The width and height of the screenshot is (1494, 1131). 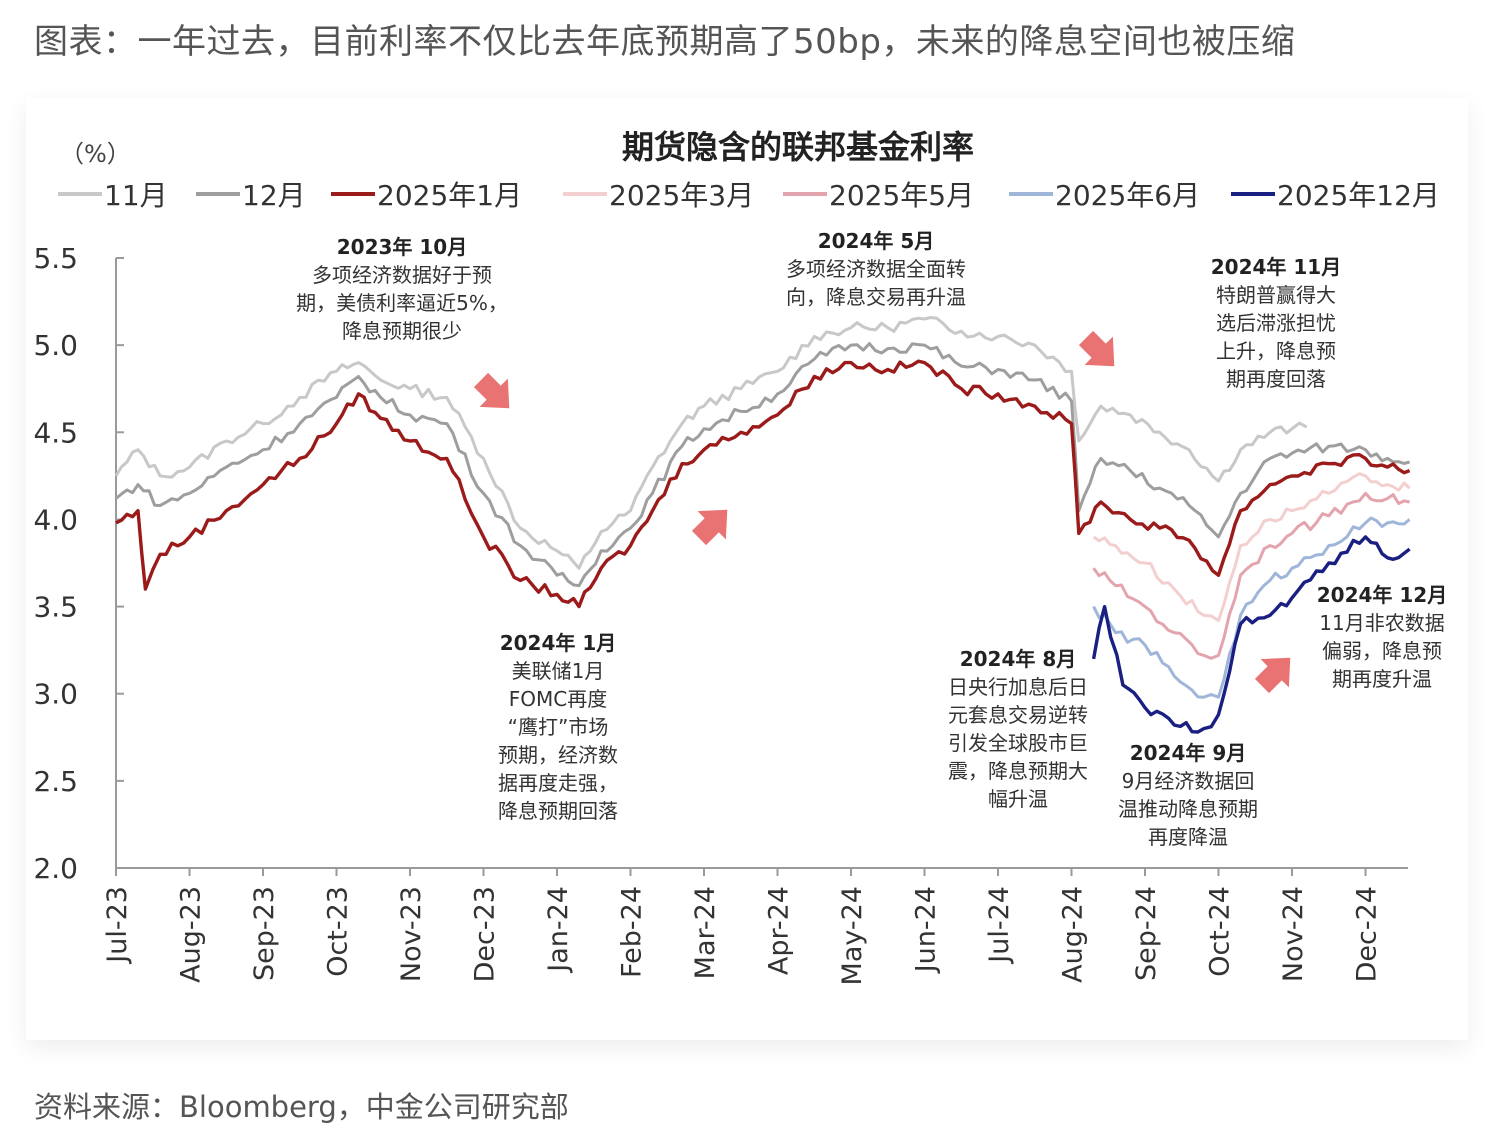 I want to click on y-tick-label: 2.5, so click(x=55, y=781).